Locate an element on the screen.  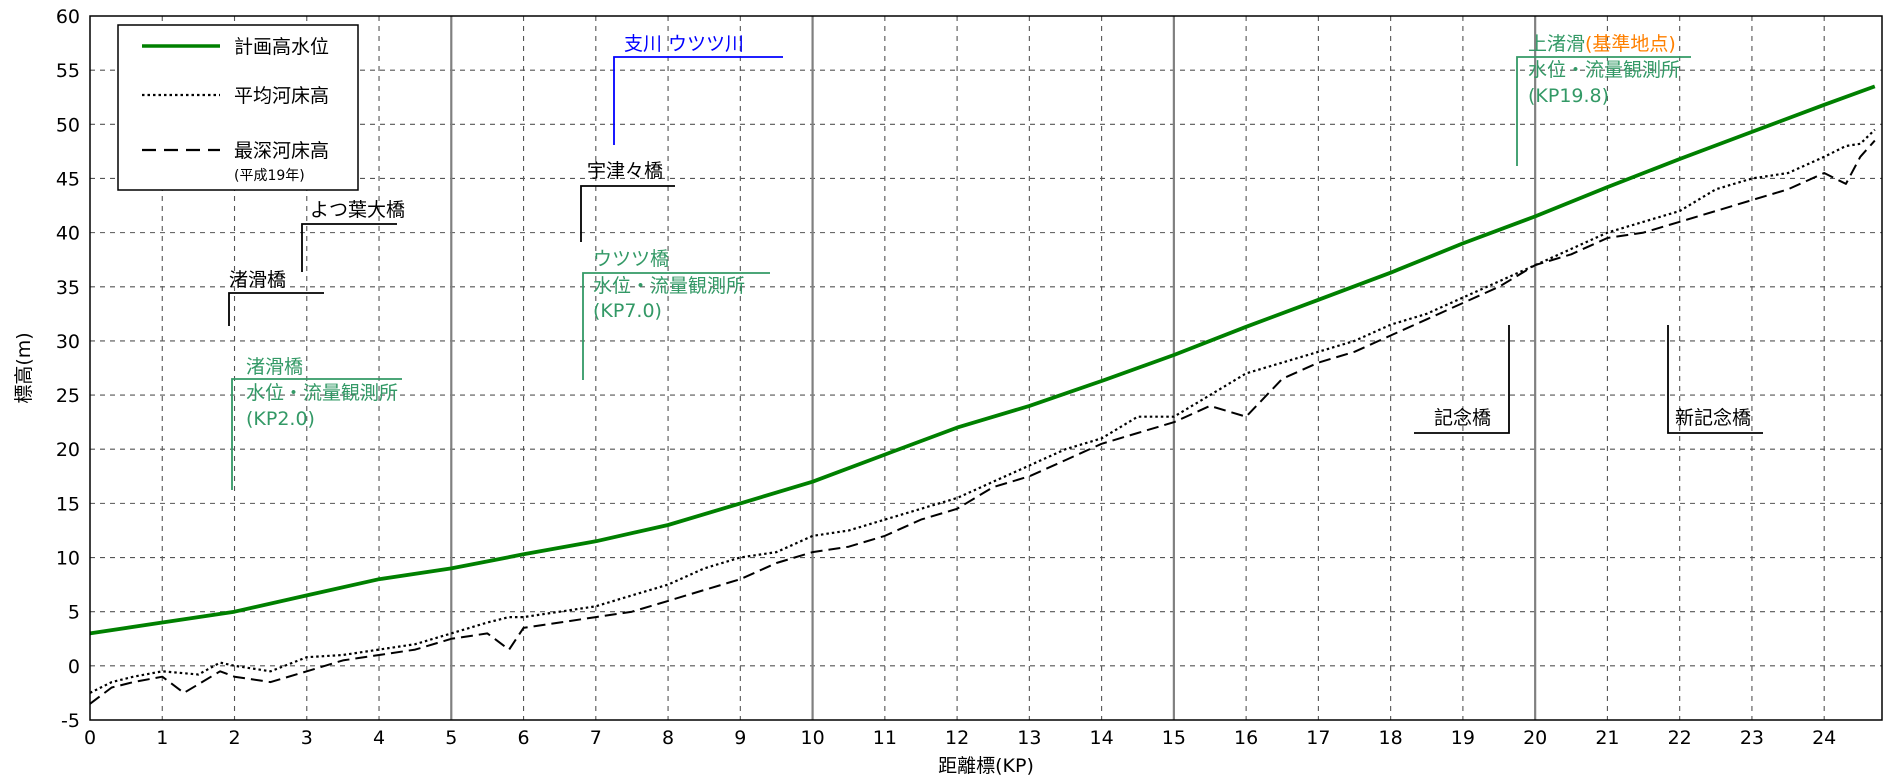
annotation-reference-point: (基準地点) is located at coordinates (1630, 44).